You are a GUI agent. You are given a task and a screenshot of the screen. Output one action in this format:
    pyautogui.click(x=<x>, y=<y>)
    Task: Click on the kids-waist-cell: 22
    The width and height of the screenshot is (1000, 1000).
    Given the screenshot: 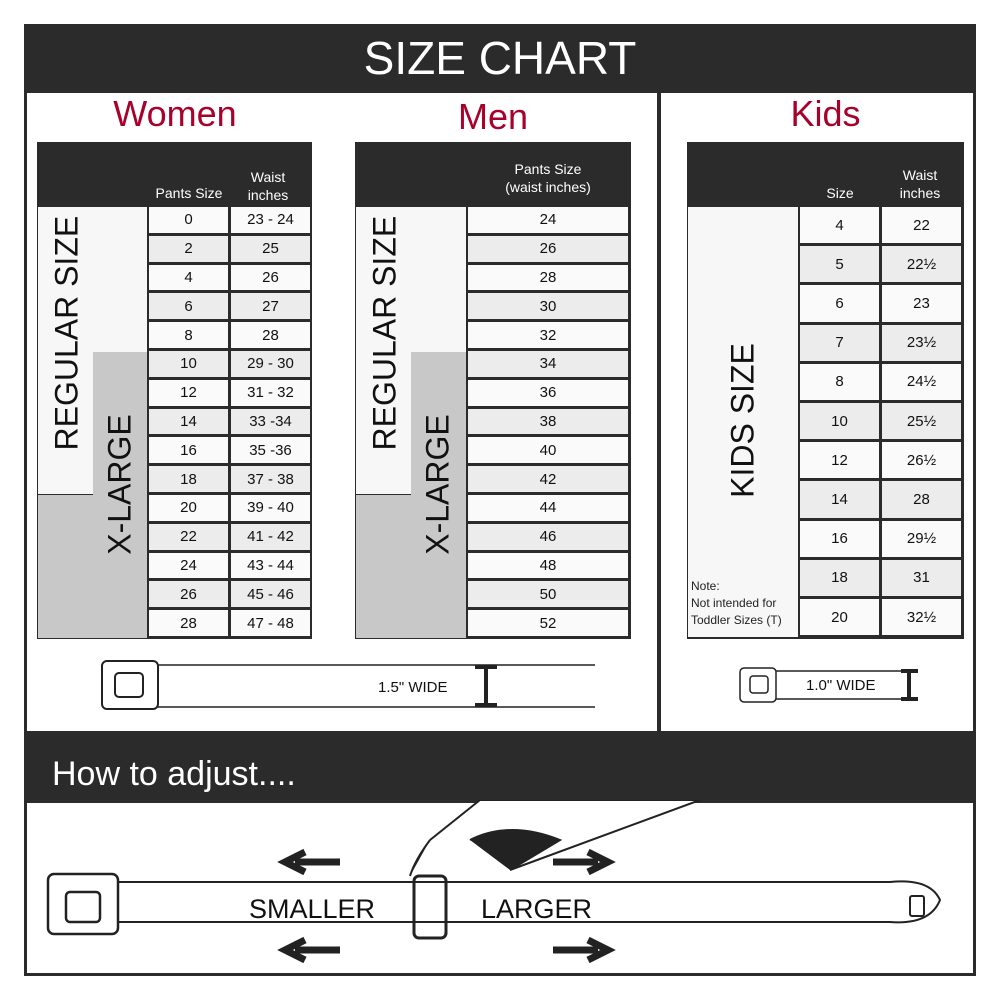 What is the action you would take?
    pyautogui.click(x=921, y=225)
    